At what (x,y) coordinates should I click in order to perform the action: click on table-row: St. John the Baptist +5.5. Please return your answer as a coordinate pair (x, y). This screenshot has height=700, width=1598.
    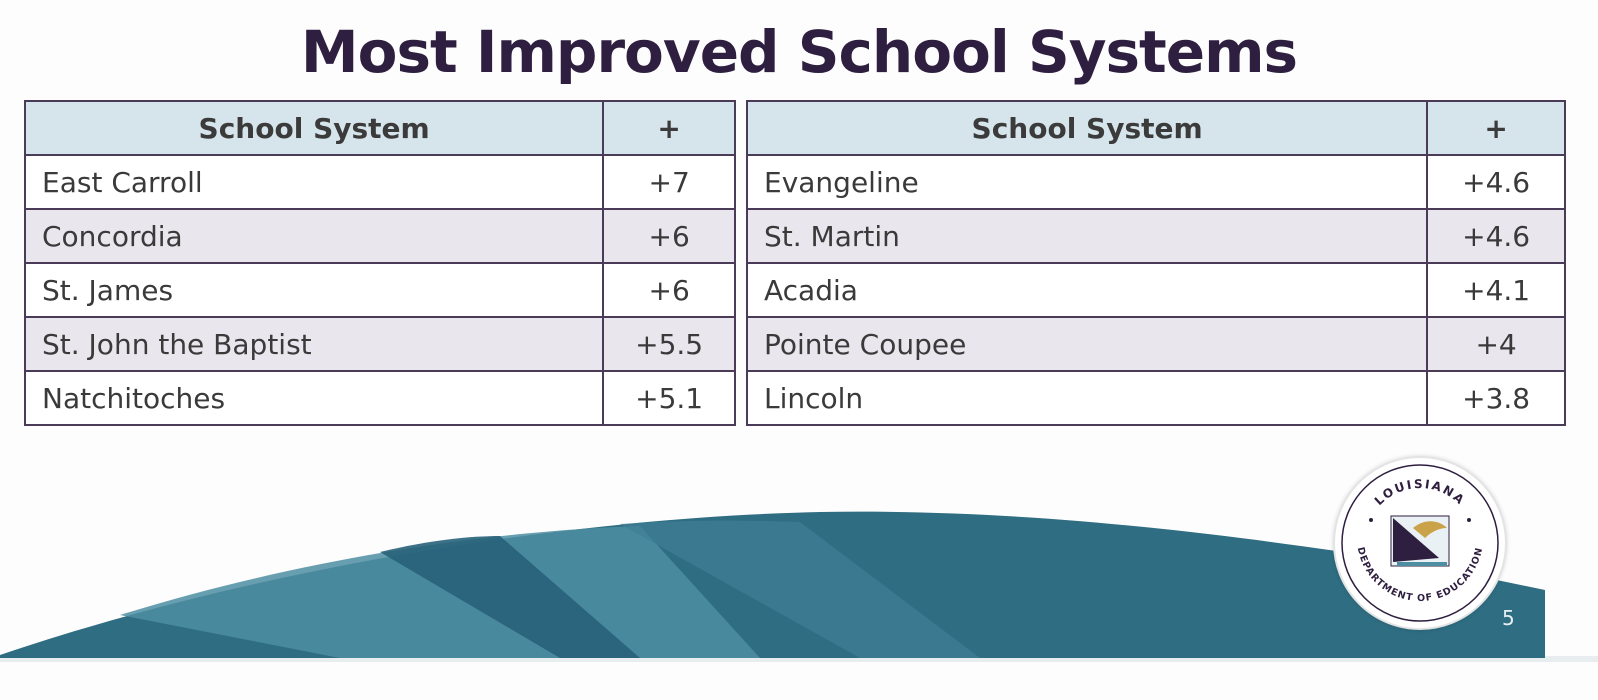
    Looking at the image, I should click on (379, 344).